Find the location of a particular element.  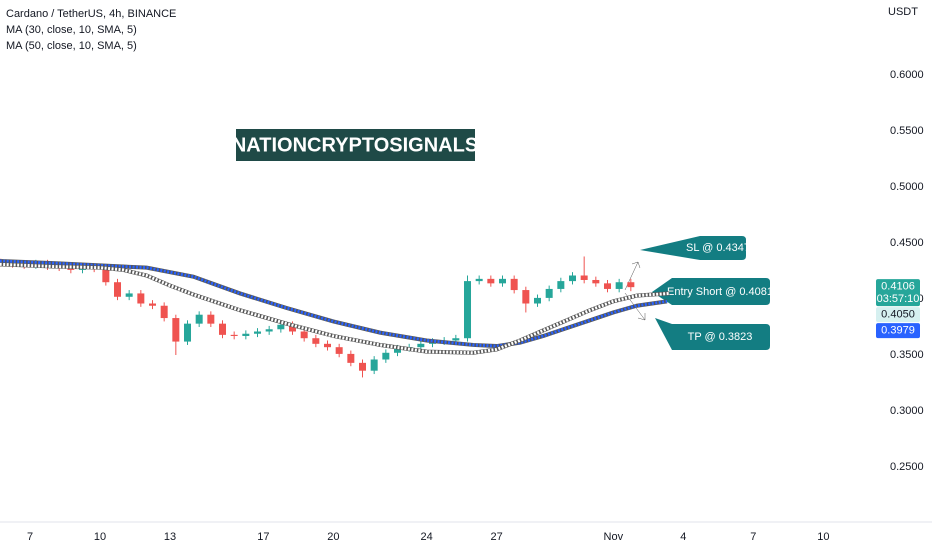

x-tick-label: 4 is located at coordinates (683, 537).